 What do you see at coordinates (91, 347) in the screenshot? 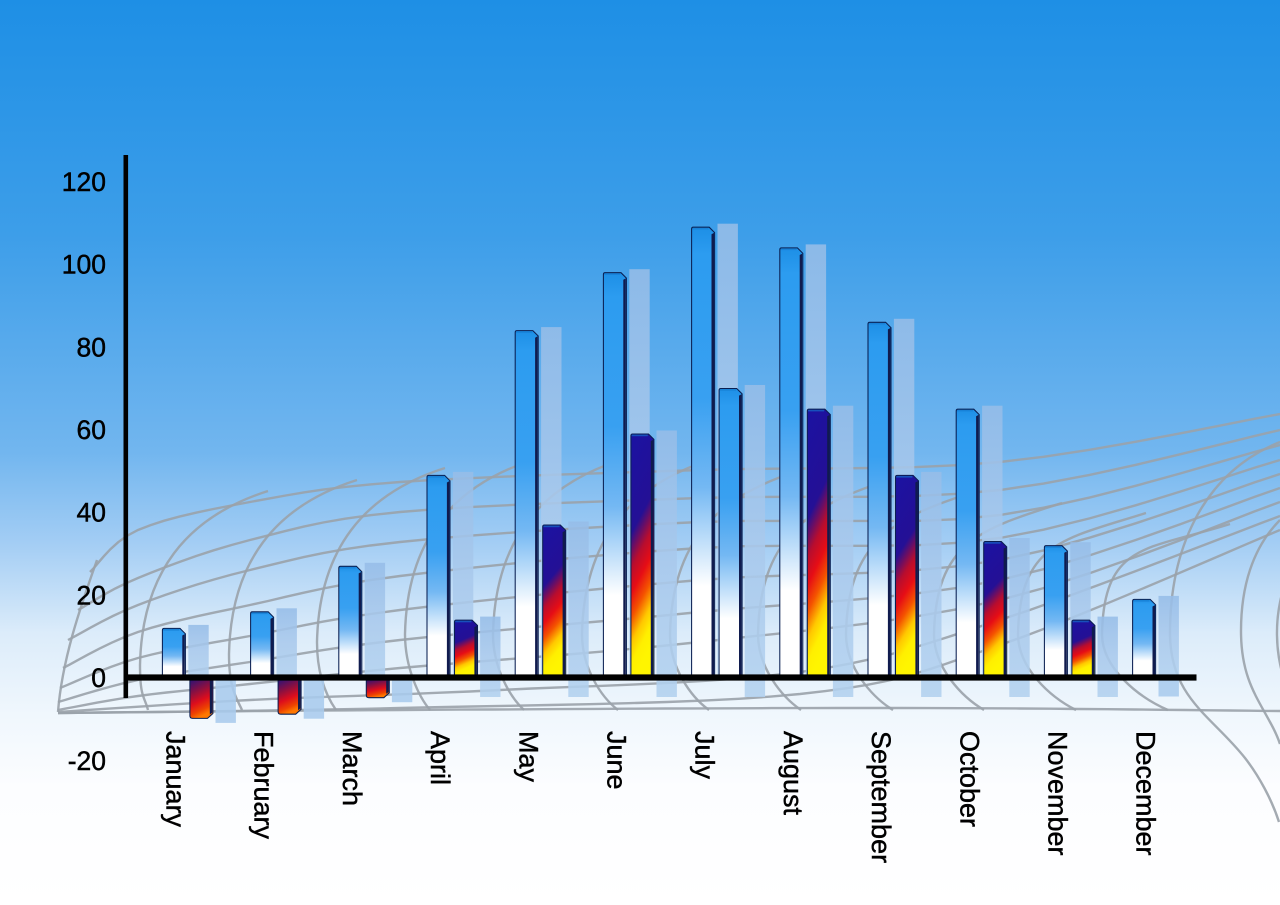
I see `svg-text: 80` at bounding box center [91, 347].